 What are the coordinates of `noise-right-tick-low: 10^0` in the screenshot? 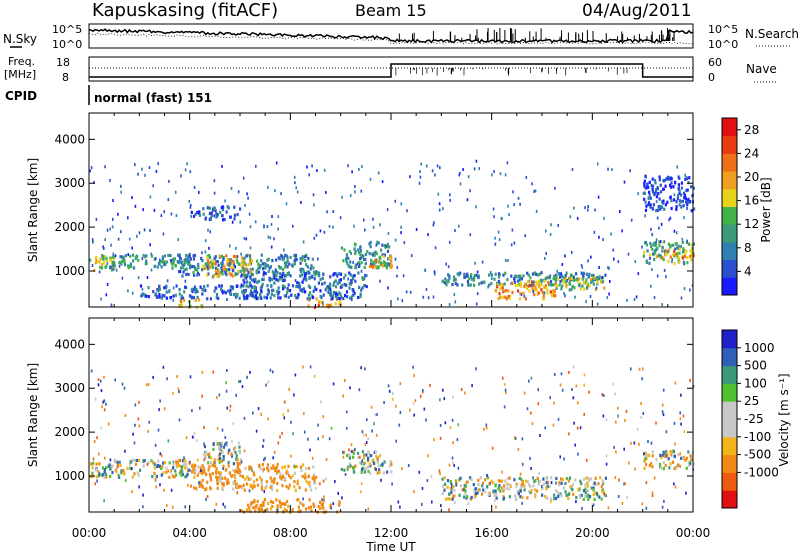 It's located at (723, 44).